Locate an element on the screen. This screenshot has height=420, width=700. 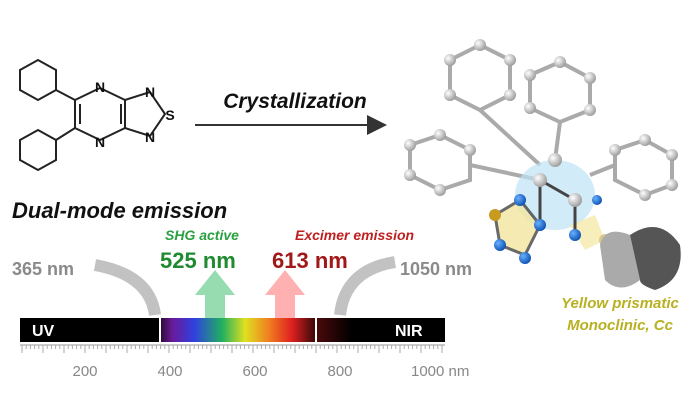
crystal-habit: Yellow prismatic is located at coordinates (620, 303).